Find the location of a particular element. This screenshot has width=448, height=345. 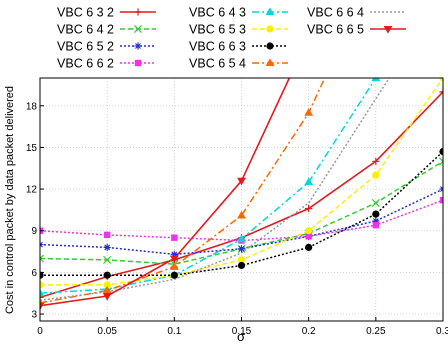

x-tick-label: 0.15 is located at coordinates (242, 331).